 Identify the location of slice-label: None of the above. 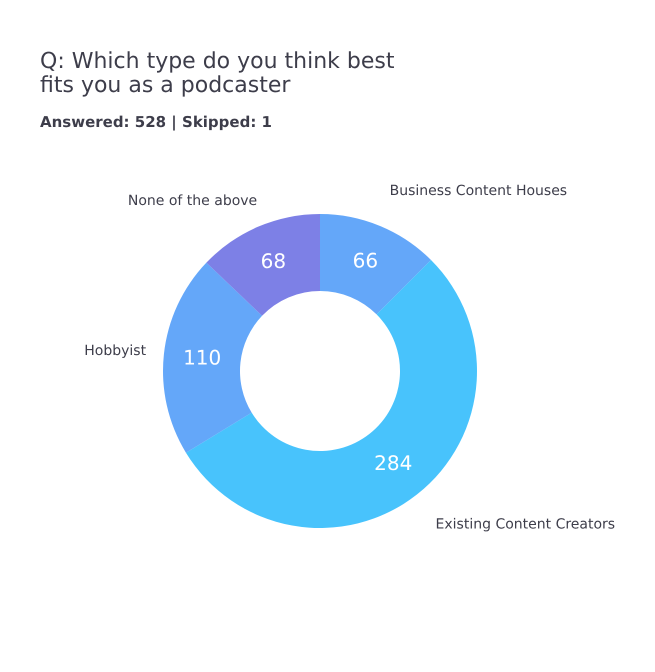
(193, 200).